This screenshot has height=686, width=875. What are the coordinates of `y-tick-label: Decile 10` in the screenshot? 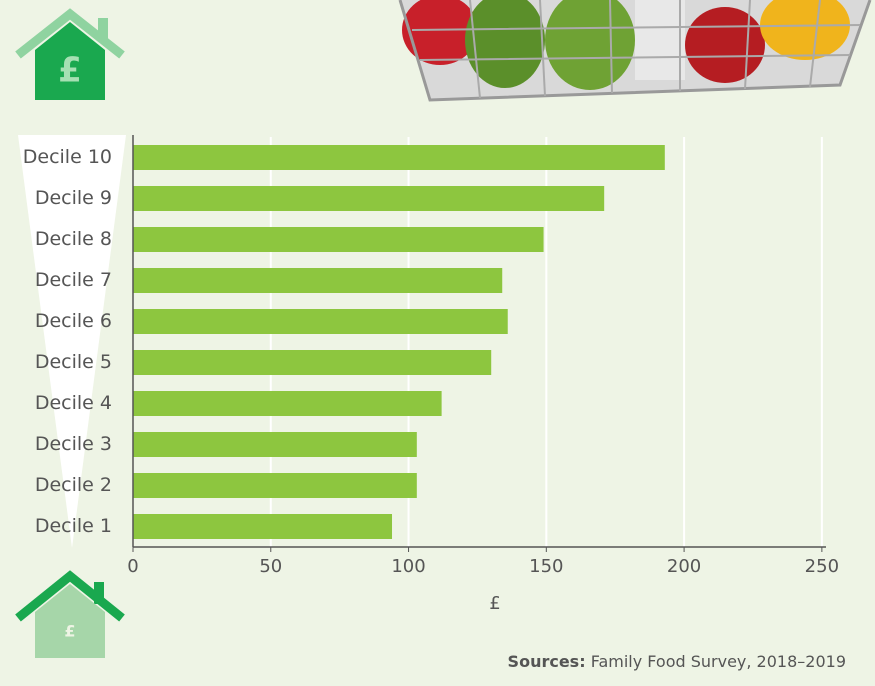 It's located at (67, 157).